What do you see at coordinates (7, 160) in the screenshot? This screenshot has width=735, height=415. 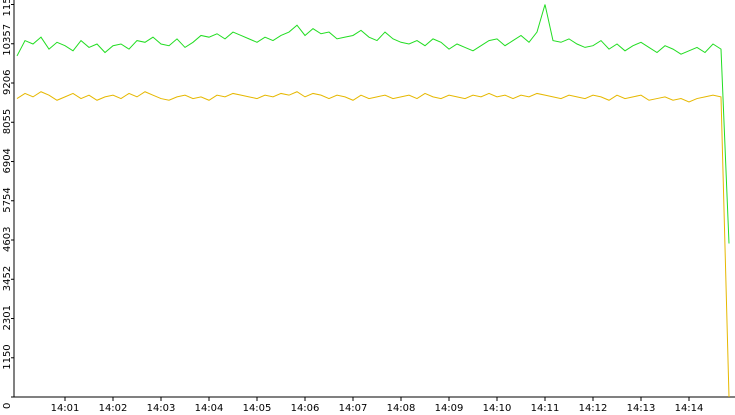 I see `y-tick-label: 6904` at bounding box center [7, 160].